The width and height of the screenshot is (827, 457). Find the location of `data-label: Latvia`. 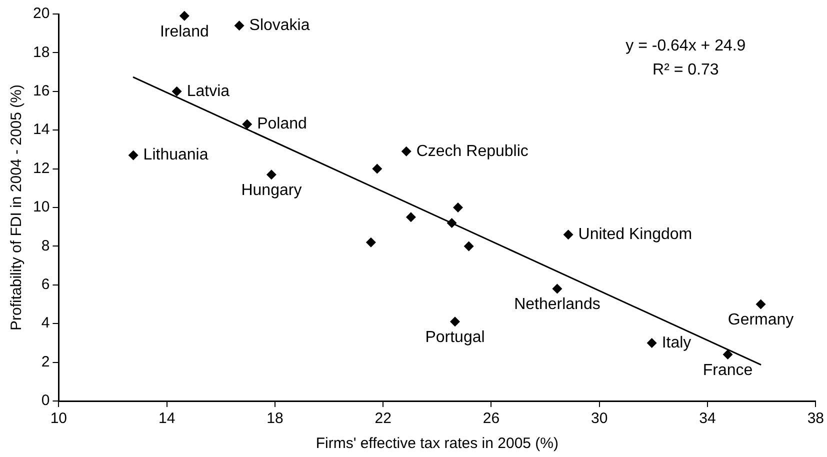

data-label: Latvia is located at coordinates (208, 91).